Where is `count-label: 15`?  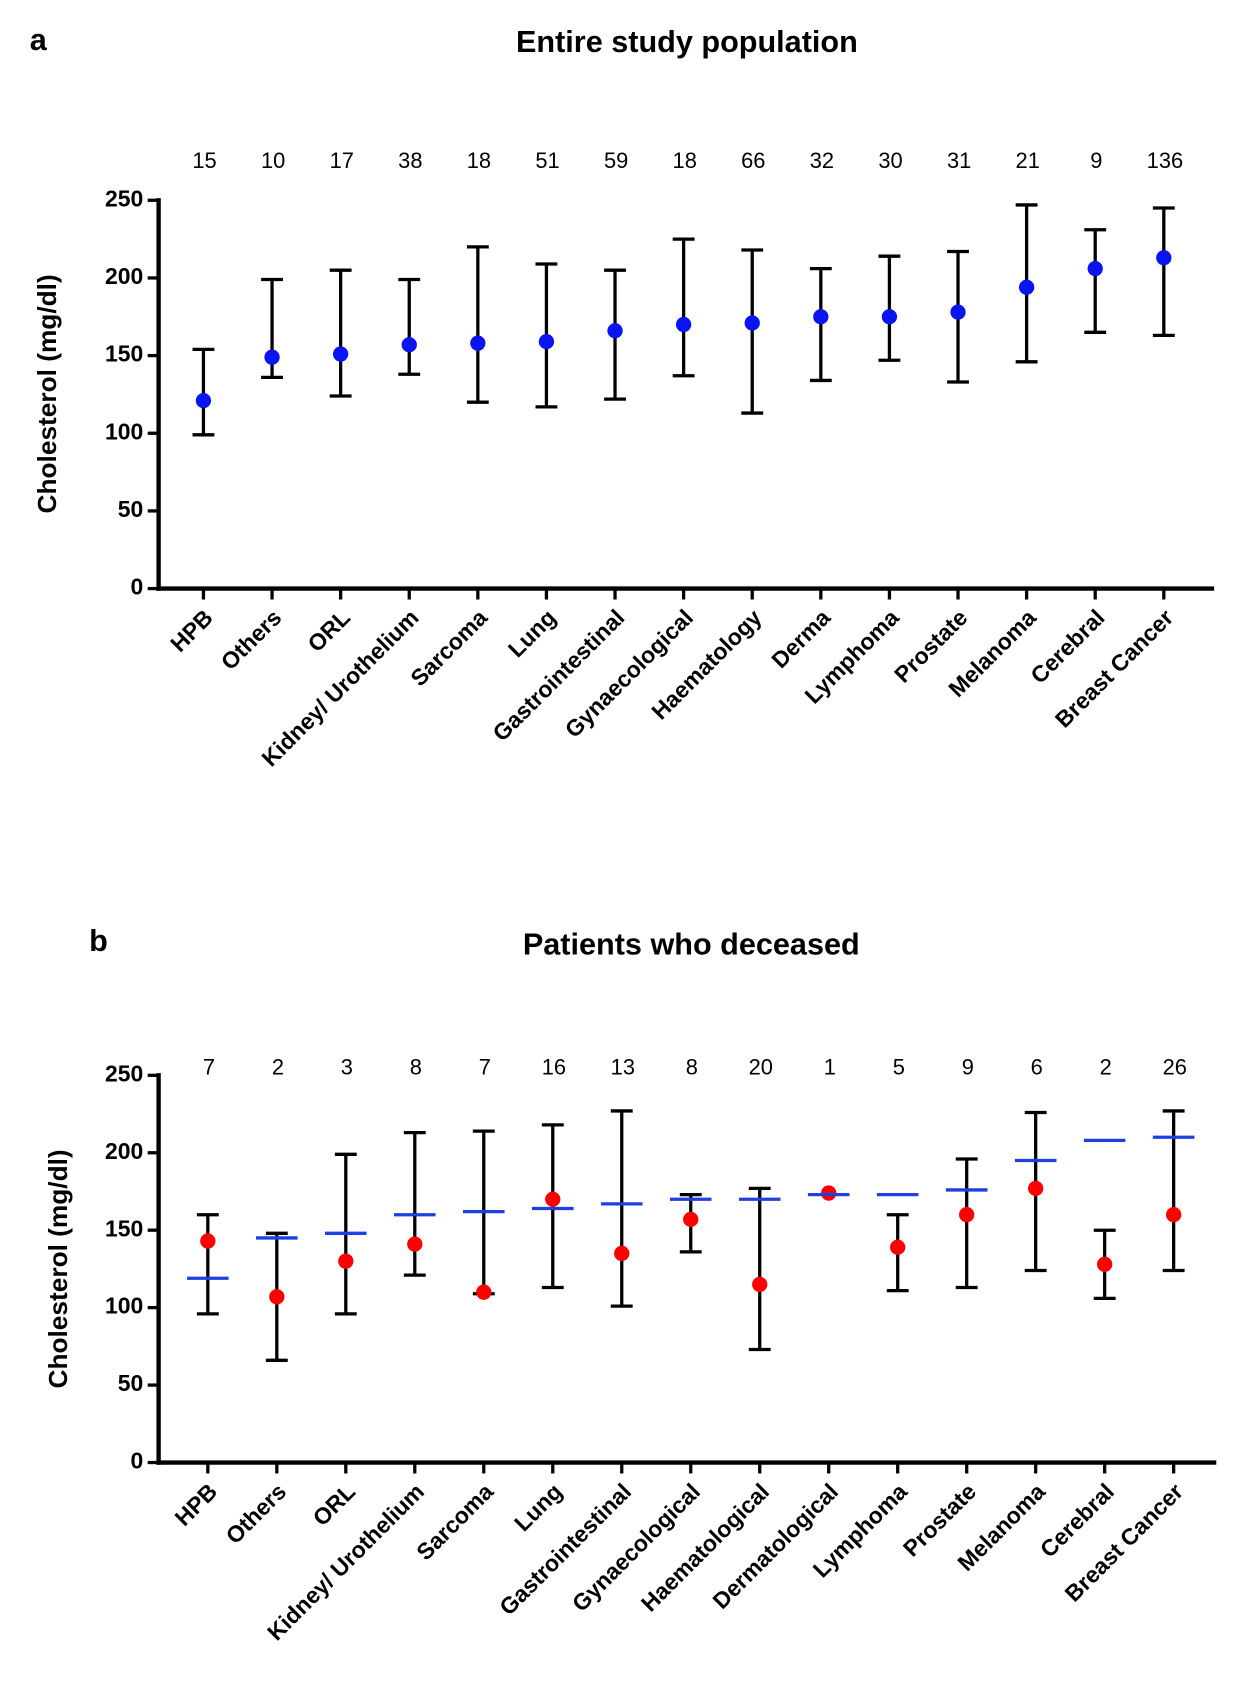
count-label: 15 is located at coordinates (204, 160).